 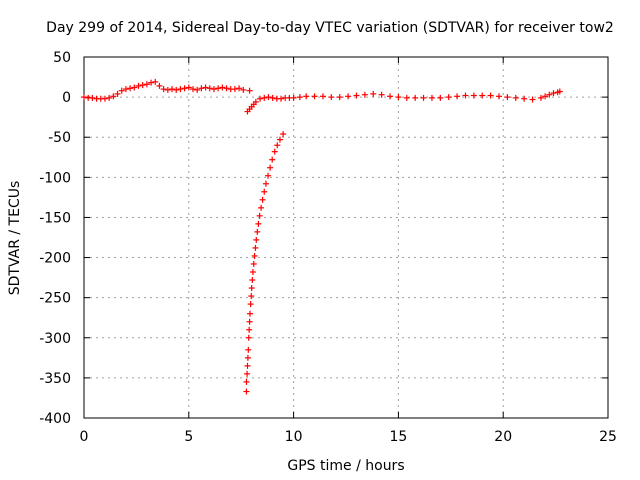 I want to click on y-tick-label: -250, so click(x=55, y=299).